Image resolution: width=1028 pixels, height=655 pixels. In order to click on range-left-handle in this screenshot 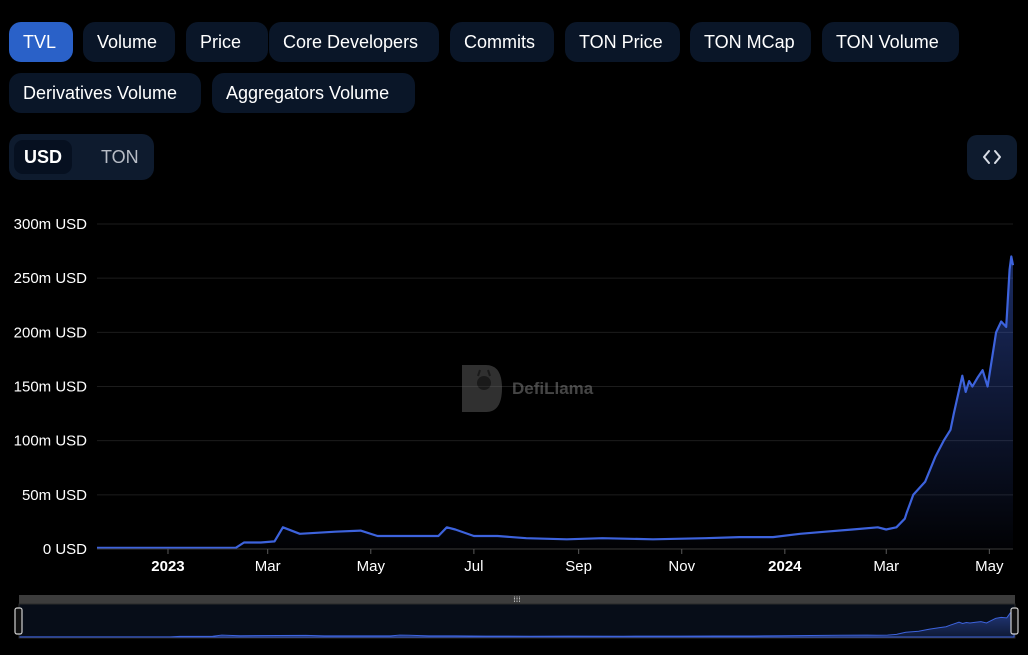, I will do `click(18, 621)`.